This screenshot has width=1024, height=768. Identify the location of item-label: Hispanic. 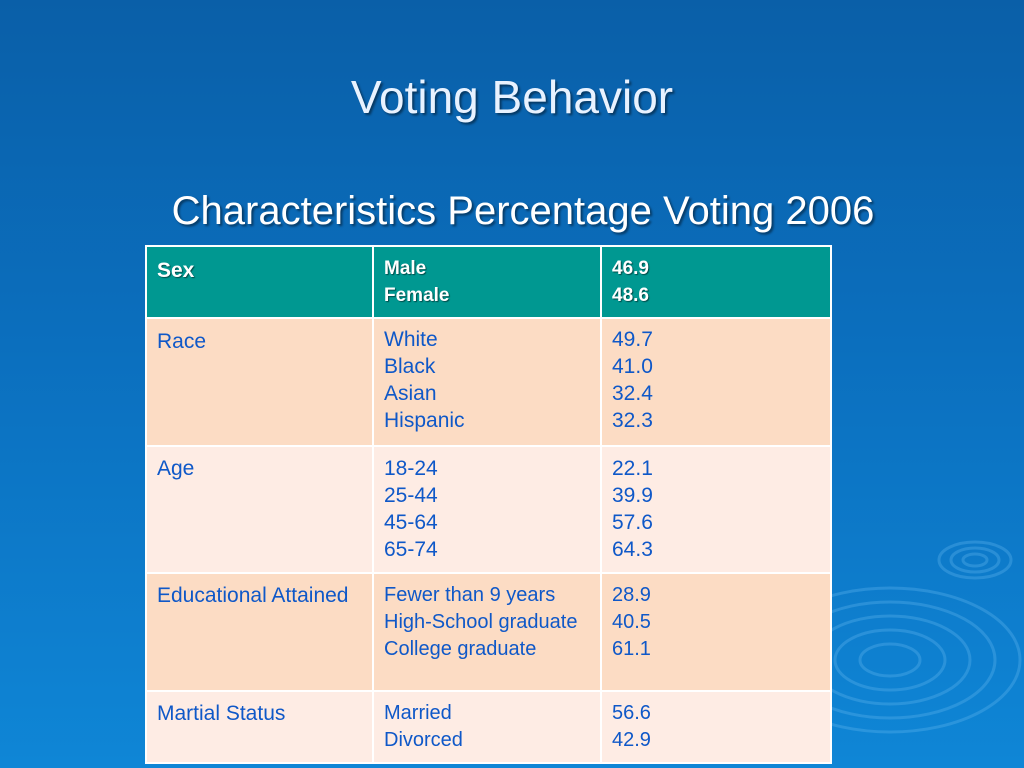
(424, 420).